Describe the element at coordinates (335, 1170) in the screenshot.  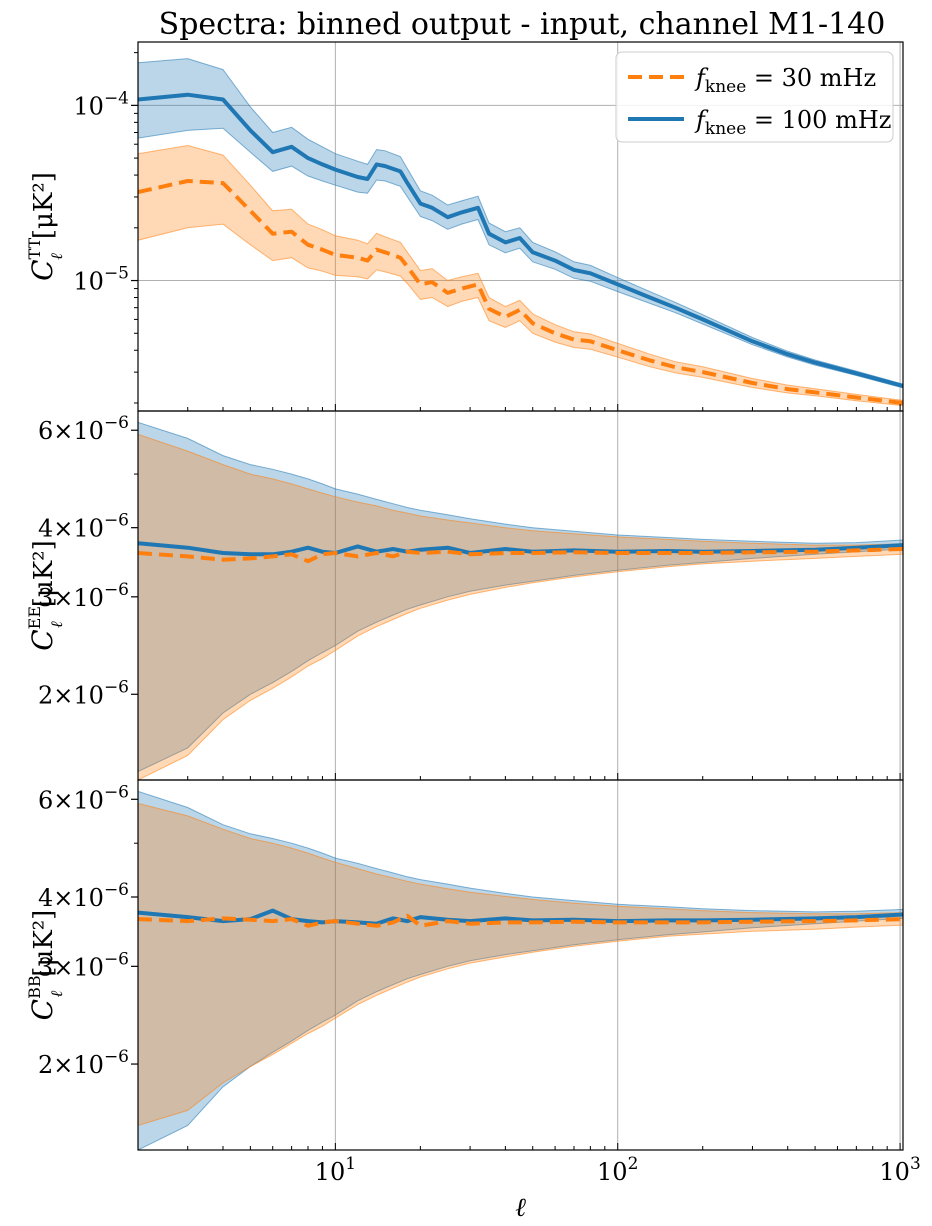
I see `x-tick-label: 10¹` at that location.